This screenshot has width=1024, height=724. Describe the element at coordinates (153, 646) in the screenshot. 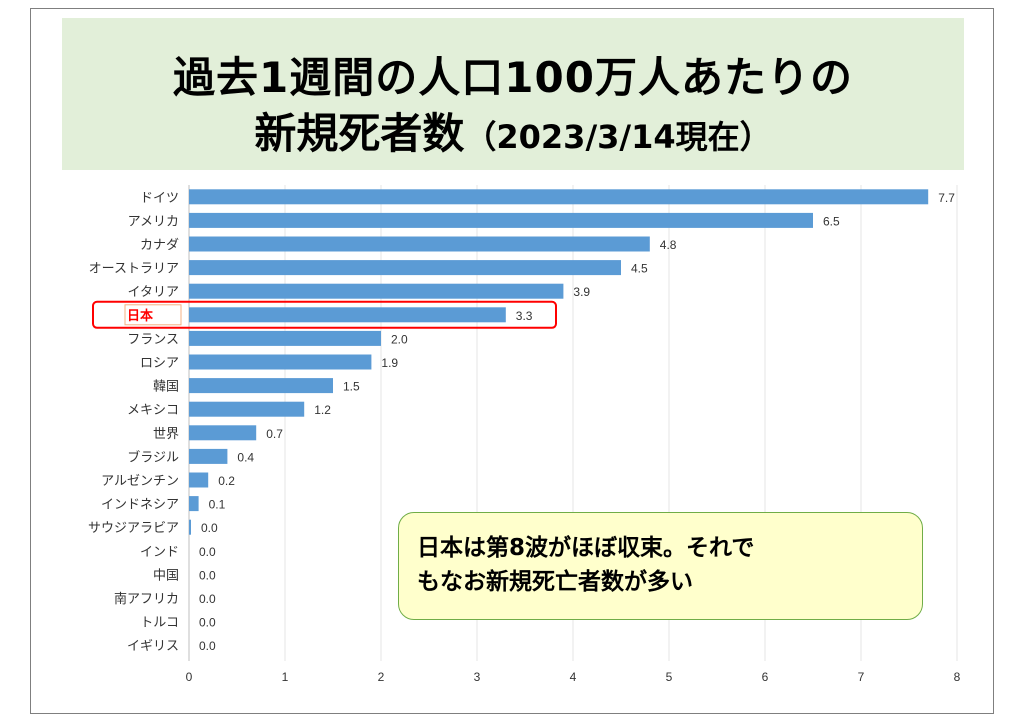

I see `category-label: イギリス` at that location.